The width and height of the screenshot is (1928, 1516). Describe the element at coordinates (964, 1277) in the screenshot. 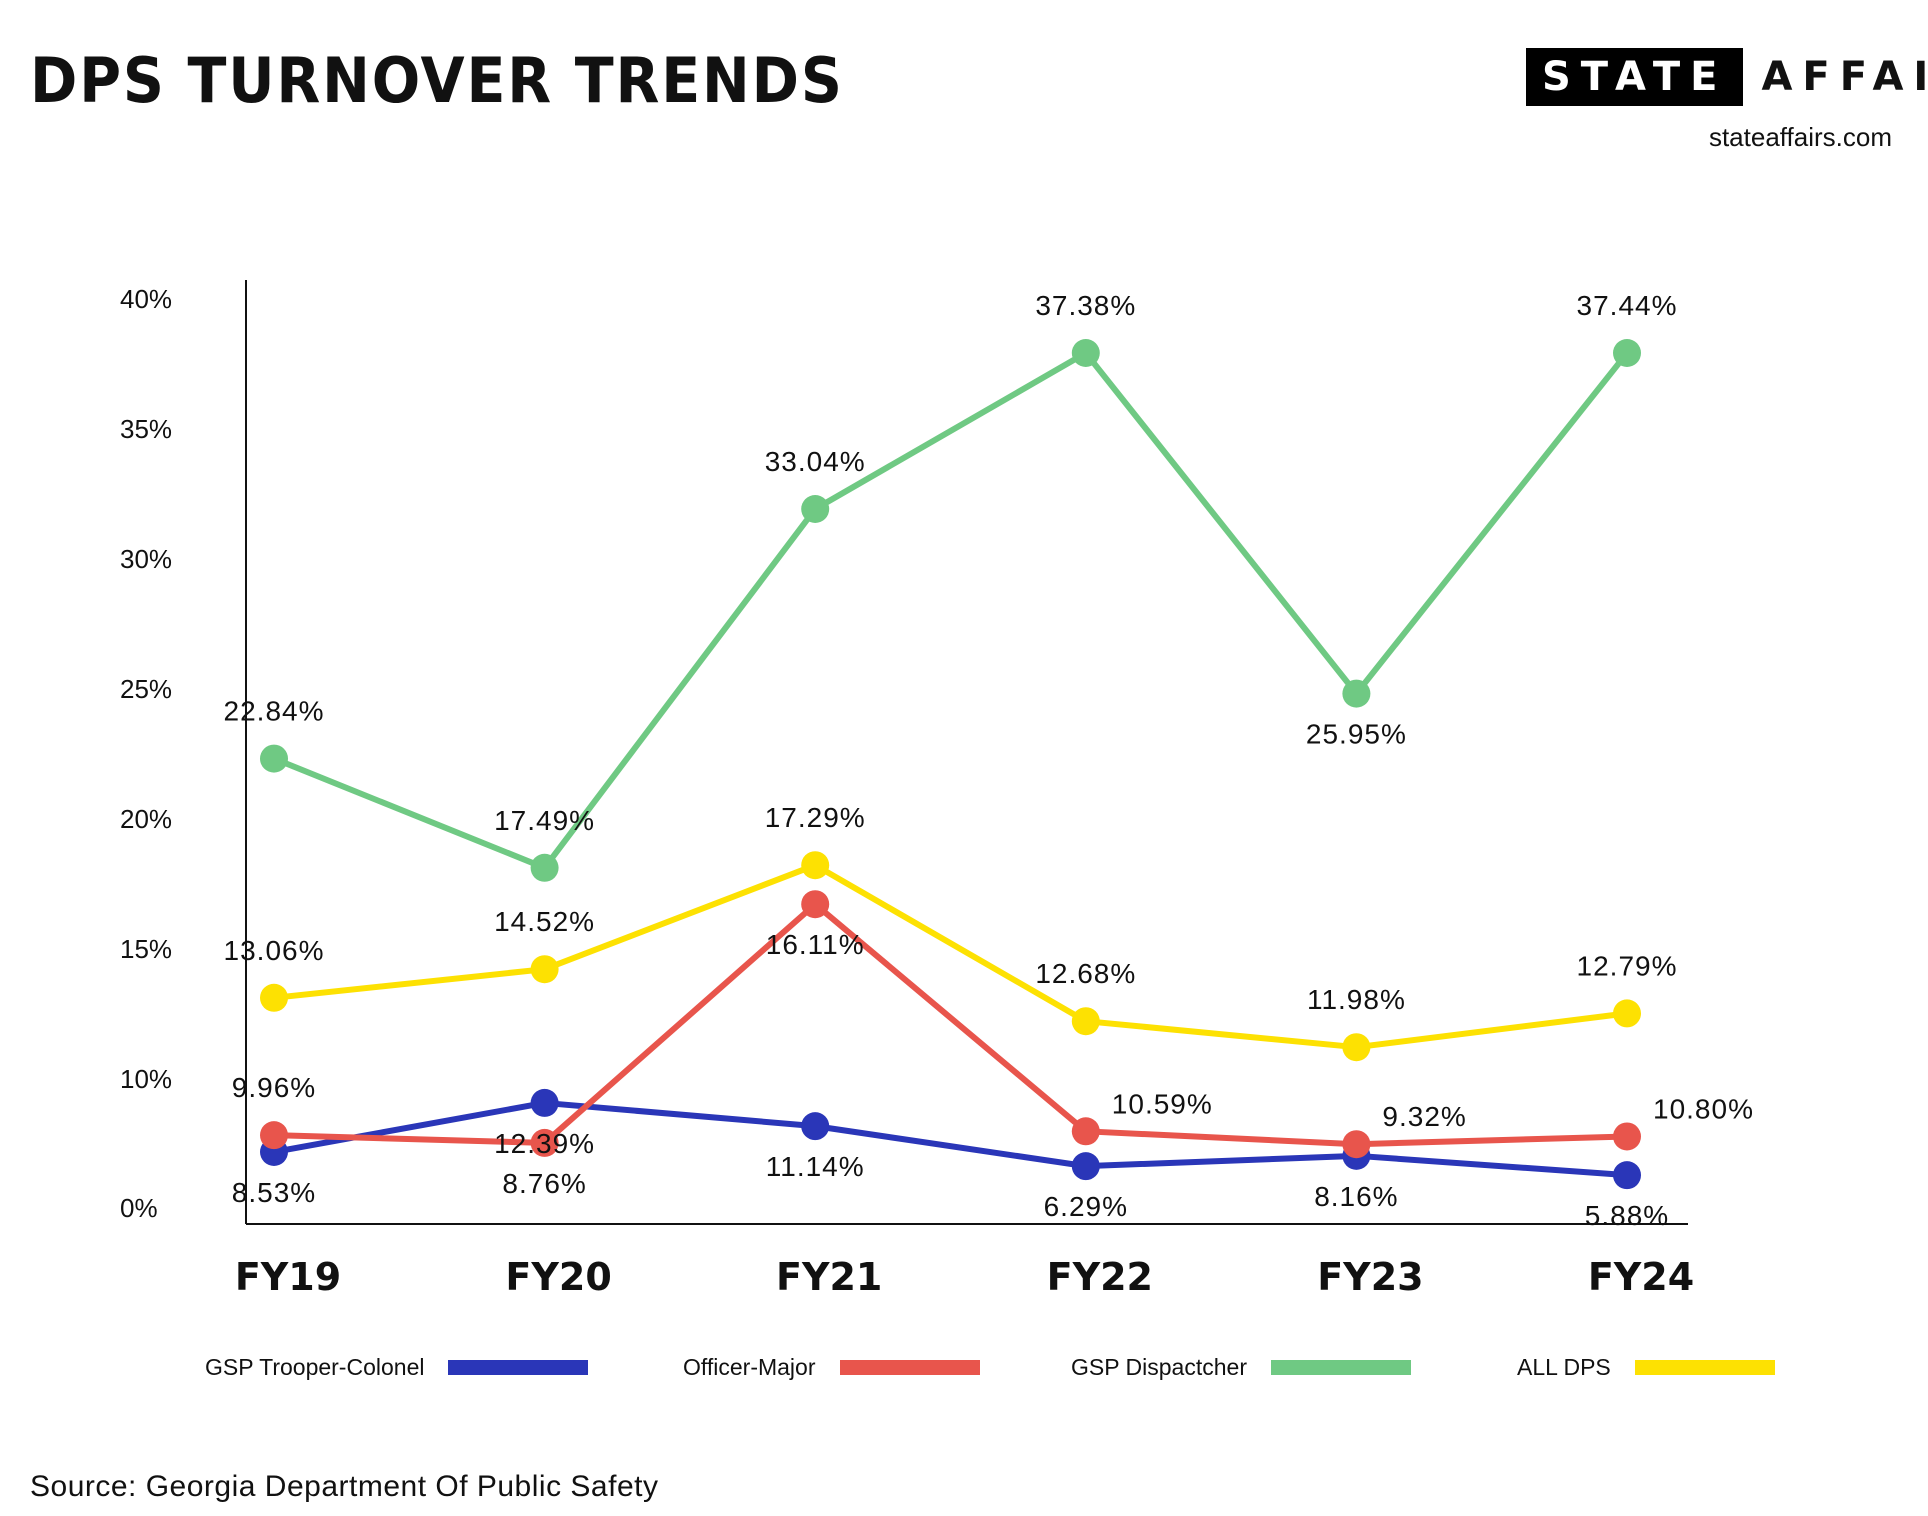

I see `x-axis-ticks: FY19 FY20 FY21 FY22 FY23 FY24` at that location.